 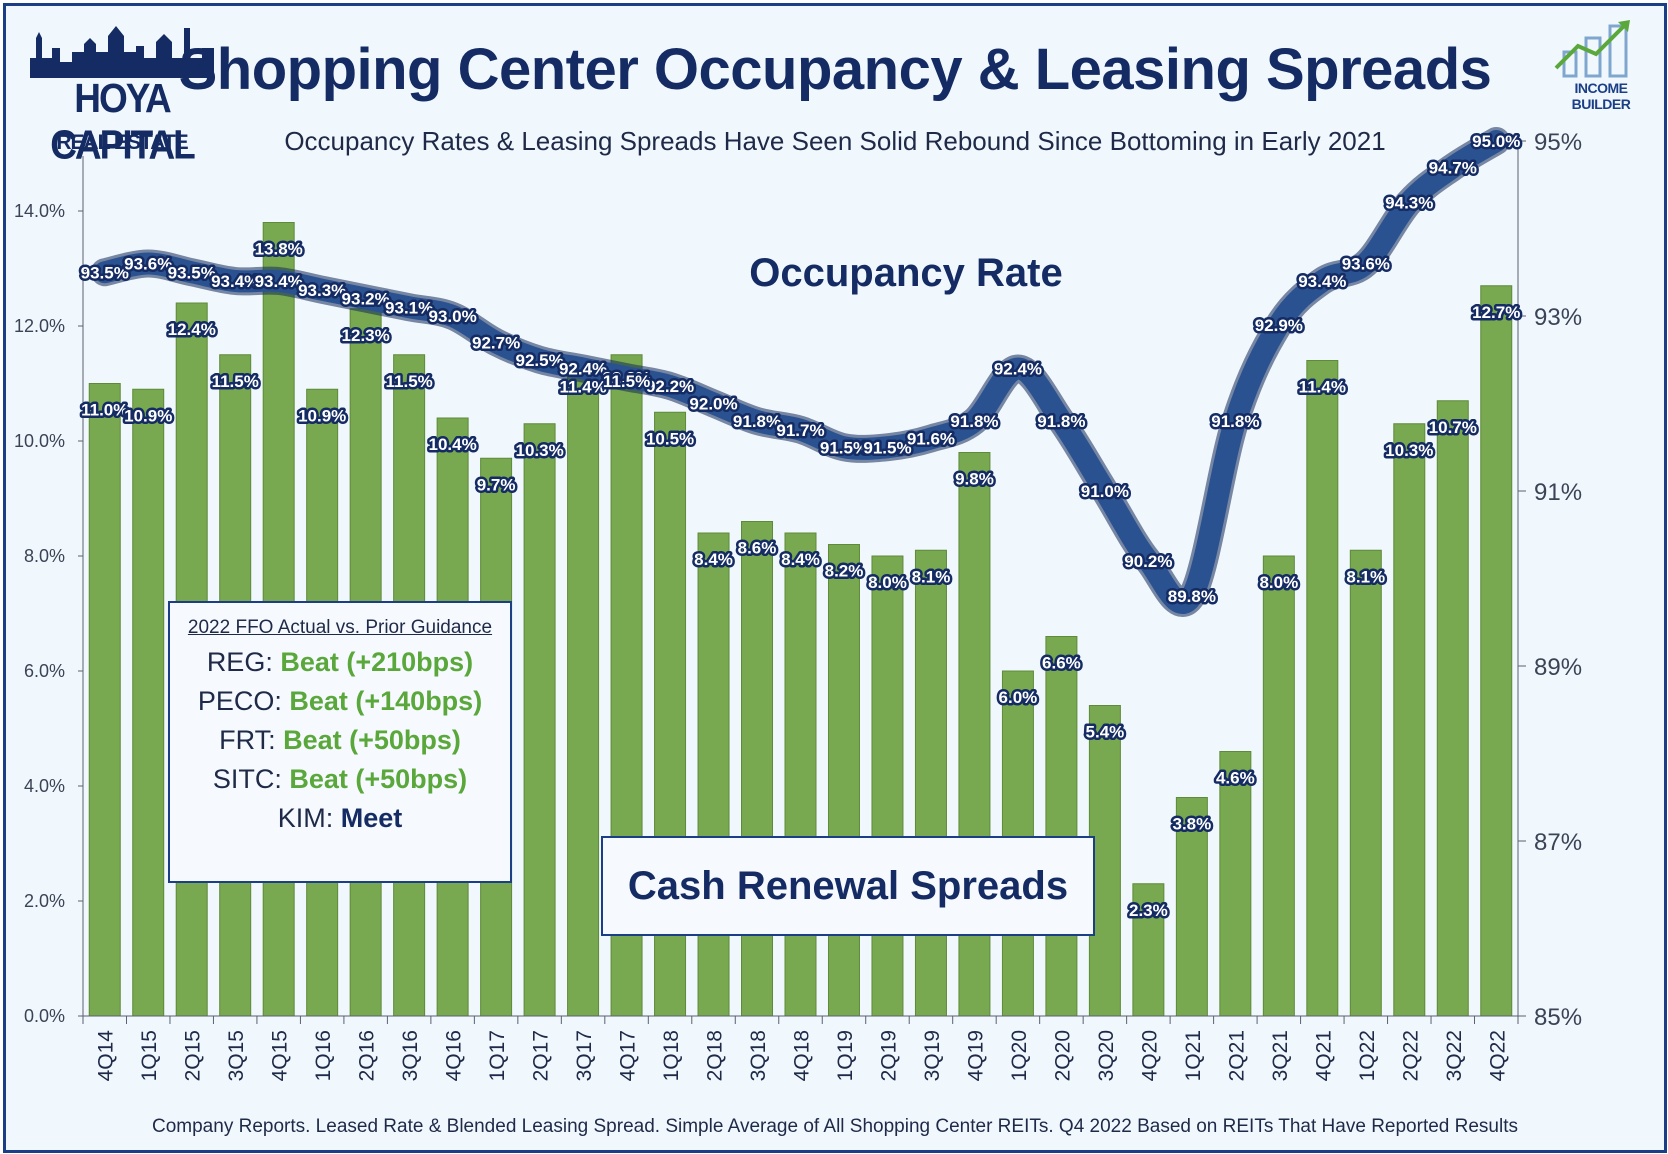 I want to click on x-tick-label: 3Q15, so click(x=236, y=1055).